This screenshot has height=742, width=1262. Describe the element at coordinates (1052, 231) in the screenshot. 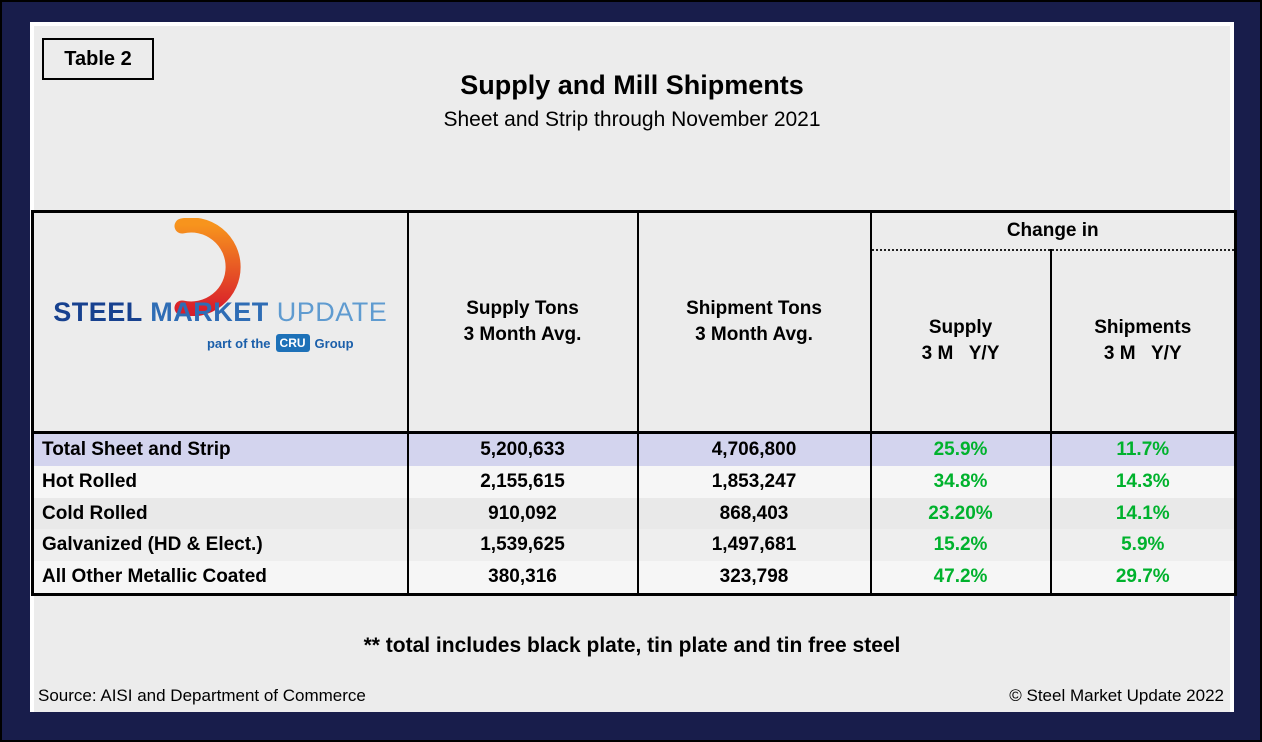

I see `column-header-change-in: Change in` at that location.